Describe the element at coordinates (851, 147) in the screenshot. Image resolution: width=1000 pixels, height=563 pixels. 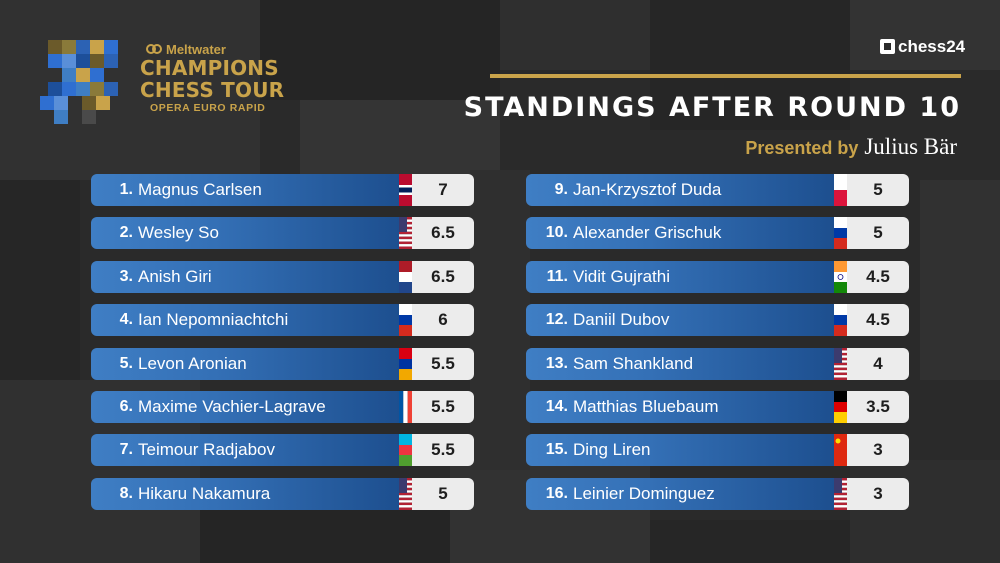
I see `presented-by: Presented by Julius Bär` at that location.